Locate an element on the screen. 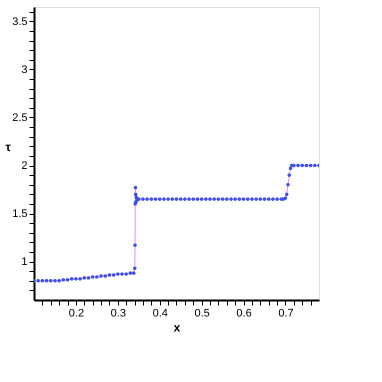 The width and height of the screenshot is (382, 382). y-tick-label: 1 is located at coordinates (24, 262).